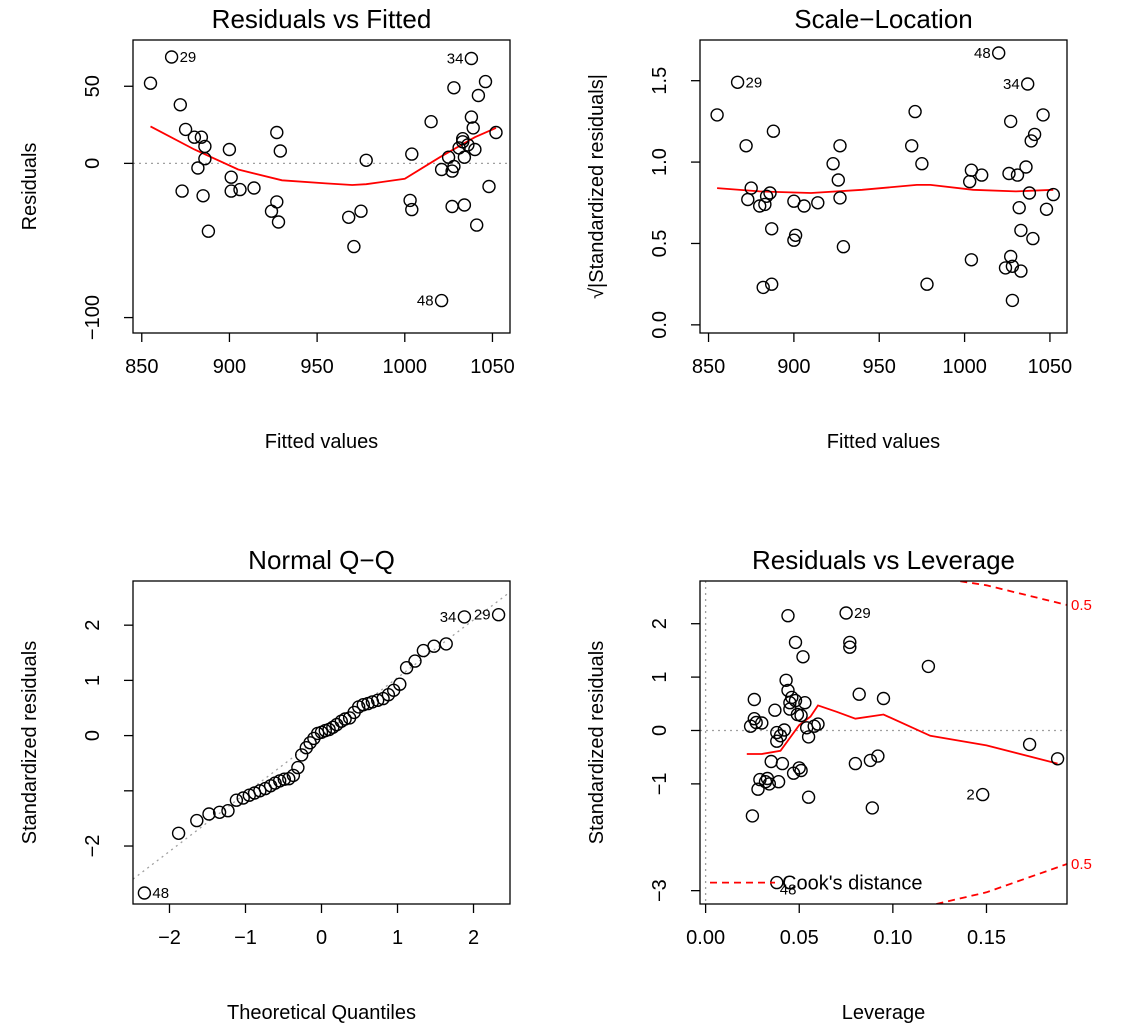  What do you see at coordinates (862, 613) in the screenshot?
I see `panel-4-point-label: 29` at bounding box center [862, 613].